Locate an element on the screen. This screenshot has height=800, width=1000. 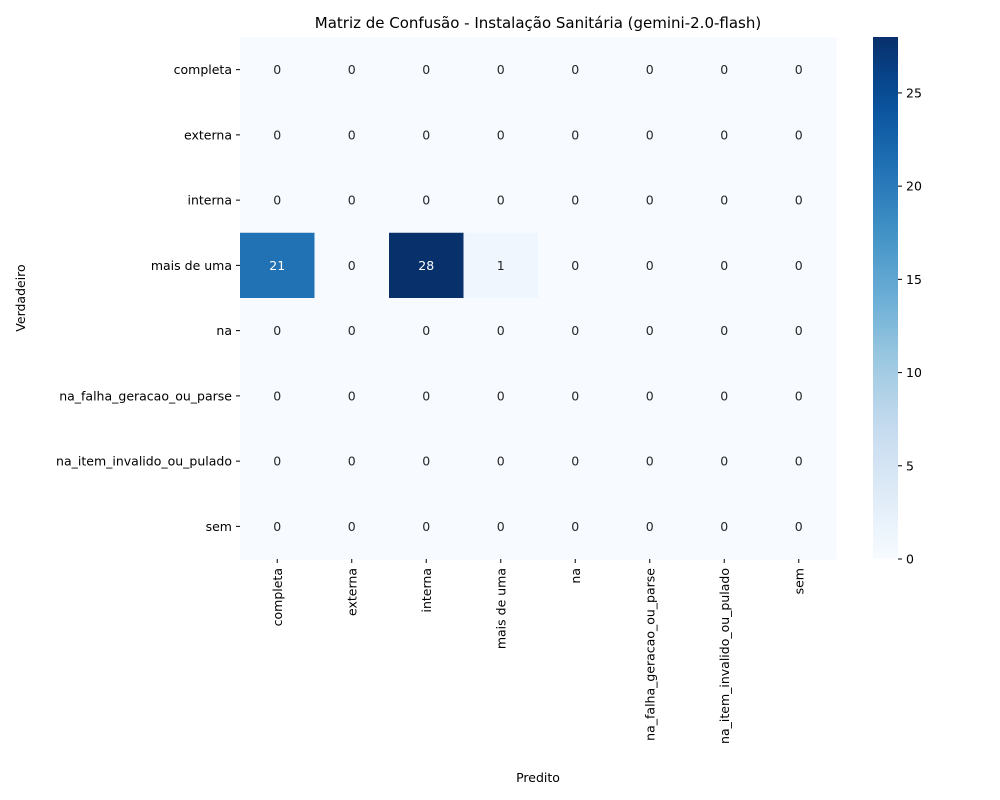
colorbar: 0 5 10 15 20 25 is located at coordinates (897, 302).